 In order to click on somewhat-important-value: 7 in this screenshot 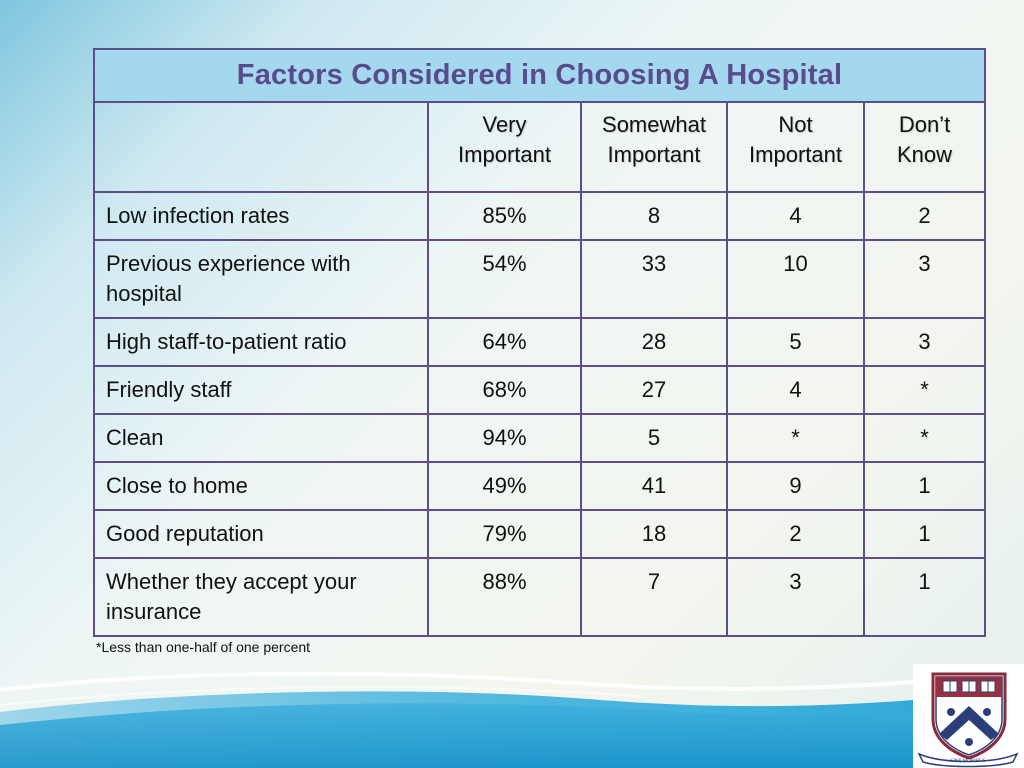, I will do `click(654, 597)`.